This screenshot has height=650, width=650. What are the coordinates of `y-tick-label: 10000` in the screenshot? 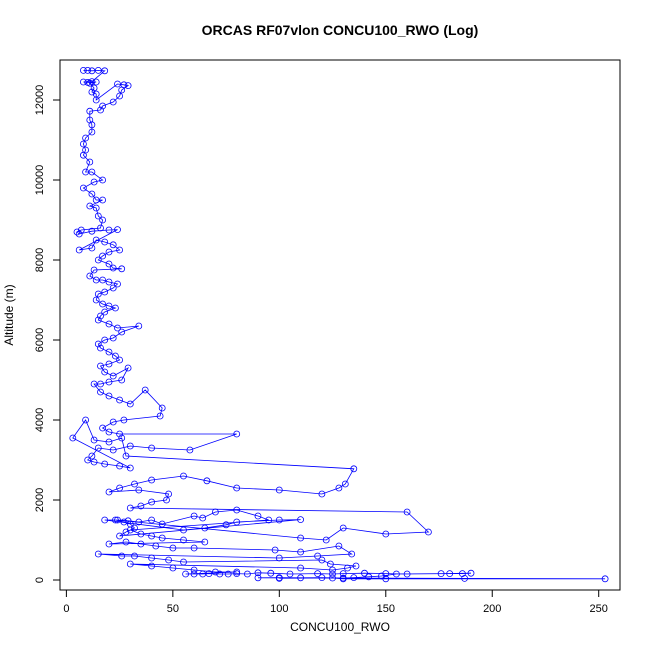 It's located at (40, 180).